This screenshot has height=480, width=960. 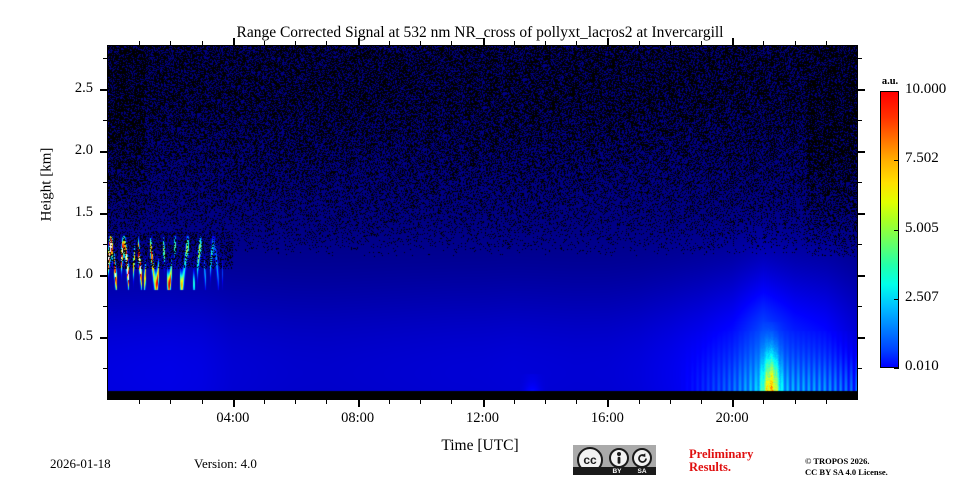 What do you see at coordinates (482, 418) in the screenshot?
I see `x-tick-label: 12:00` at bounding box center [482, 418].